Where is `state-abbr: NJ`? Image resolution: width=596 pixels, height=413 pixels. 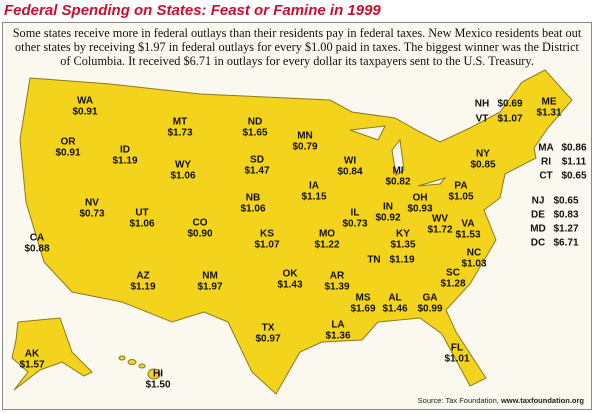
state-abbr: NJ is located at coordinates (538, 201).